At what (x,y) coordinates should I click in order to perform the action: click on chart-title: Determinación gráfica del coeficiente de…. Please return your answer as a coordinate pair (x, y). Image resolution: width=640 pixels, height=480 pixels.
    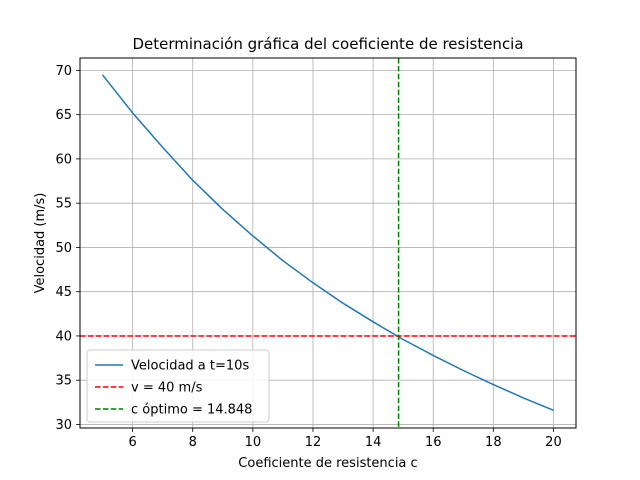
    Looking at the image, I should click on (327, 44).